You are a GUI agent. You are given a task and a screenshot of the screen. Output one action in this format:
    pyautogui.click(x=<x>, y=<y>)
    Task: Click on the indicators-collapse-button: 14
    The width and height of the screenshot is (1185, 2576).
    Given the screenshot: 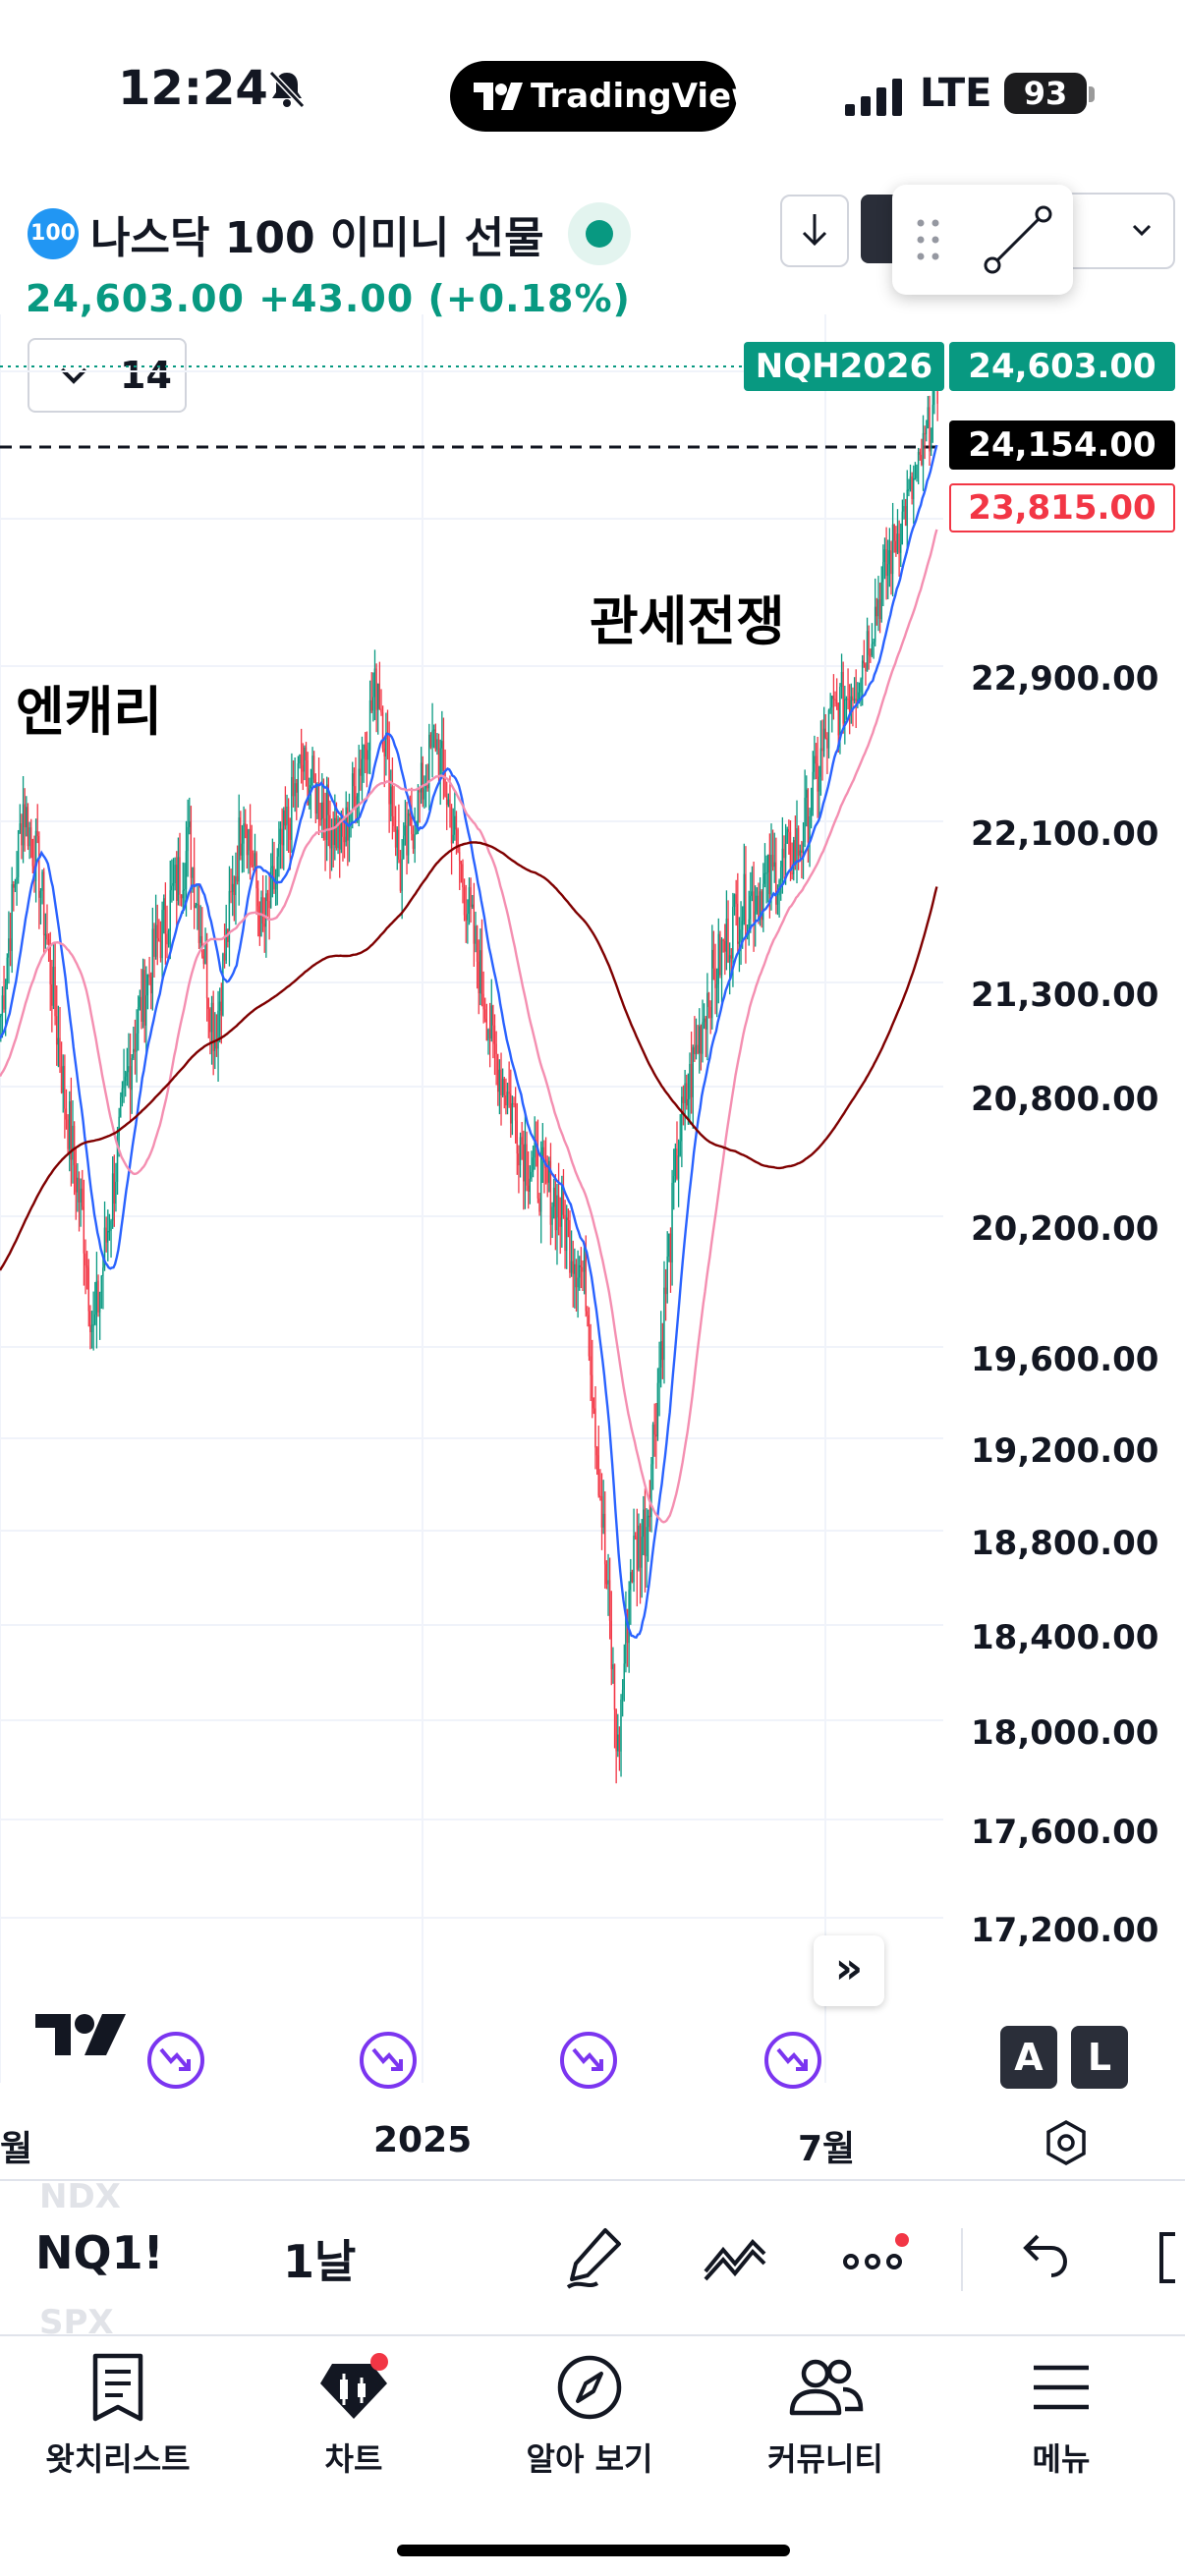 What is the action you would take?
    pyautogui.click(x=108, y=375)
    